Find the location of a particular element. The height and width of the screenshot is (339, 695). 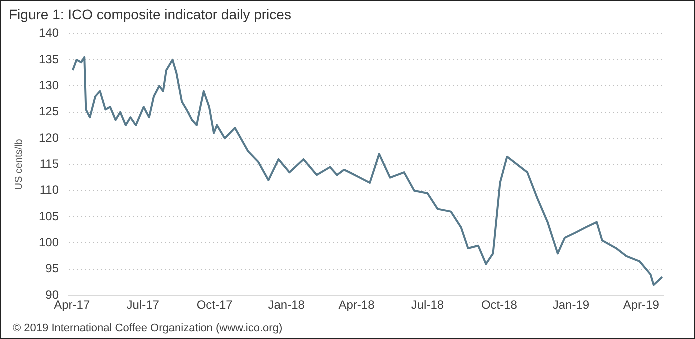

y-tick-label: 135 is located at coordinates (49, 59).